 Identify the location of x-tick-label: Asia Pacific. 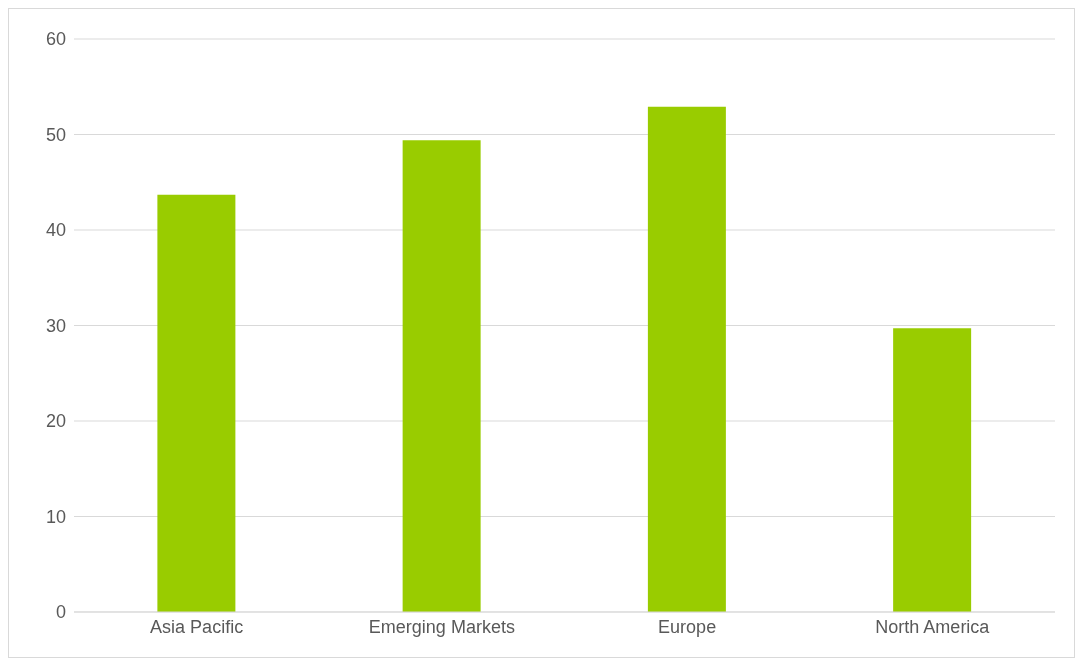
(197, 626).